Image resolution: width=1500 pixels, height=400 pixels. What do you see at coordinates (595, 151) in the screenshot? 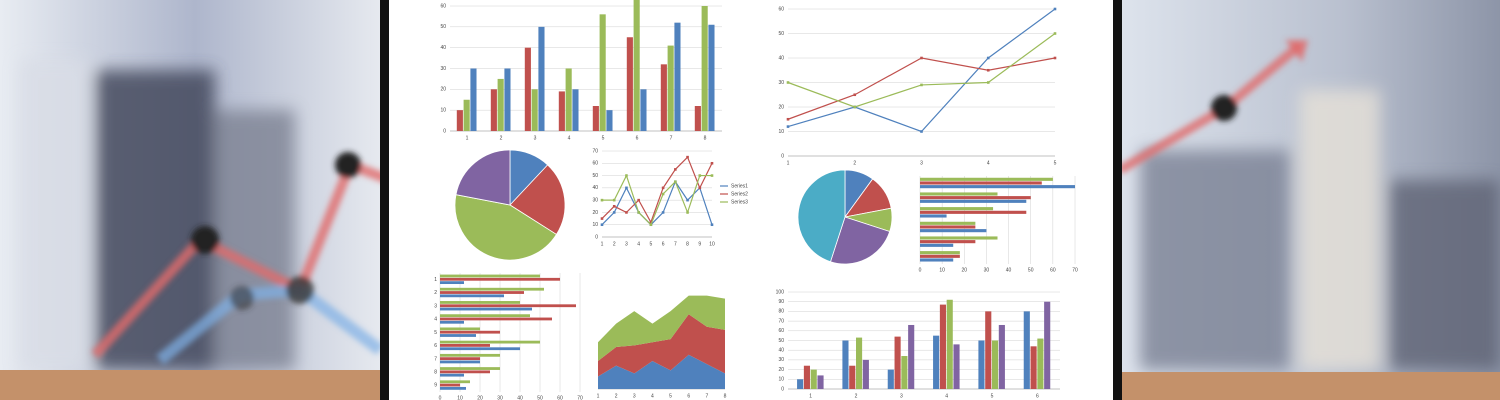
I see `y-tick-label: 70` at bounding box center [595, 151].